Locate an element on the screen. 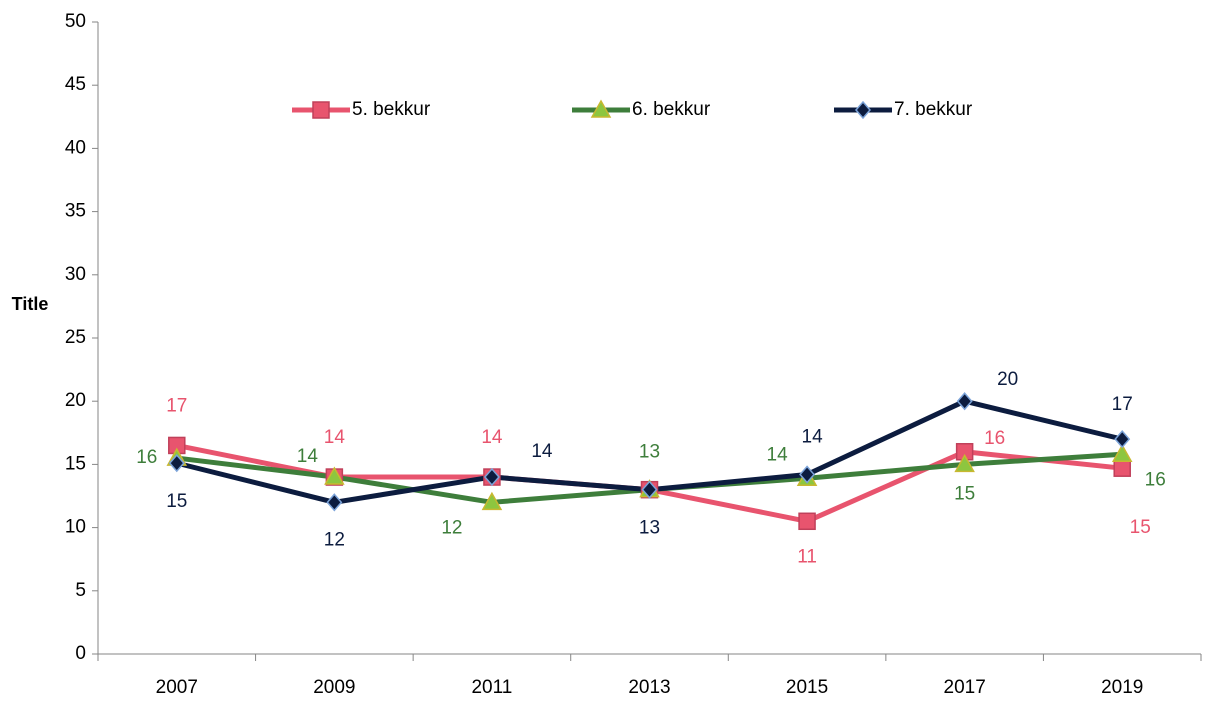 The width and height of the screenshot is (1209, 702). x-tick-label: 2013 is located at coordinates (649, 687).